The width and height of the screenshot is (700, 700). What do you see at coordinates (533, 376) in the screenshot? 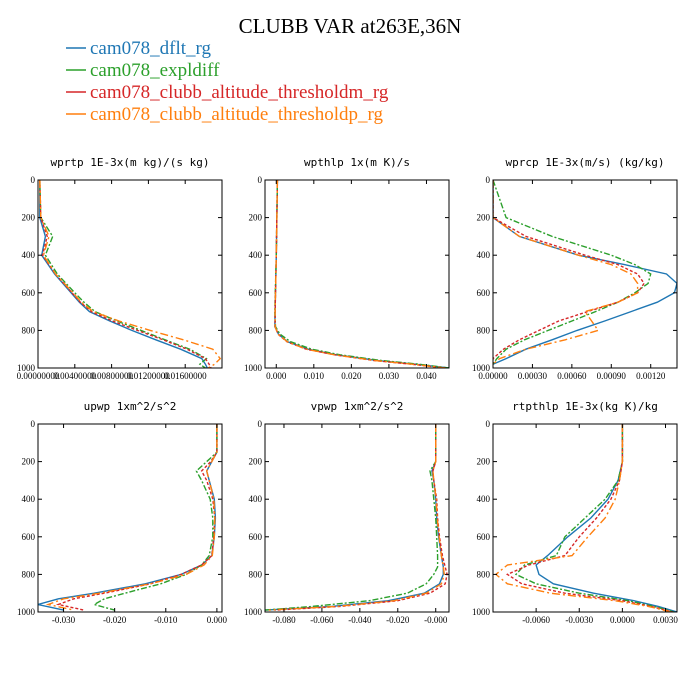
I see `x-tick-label: 0.00030` at bounding box center [533, 376].